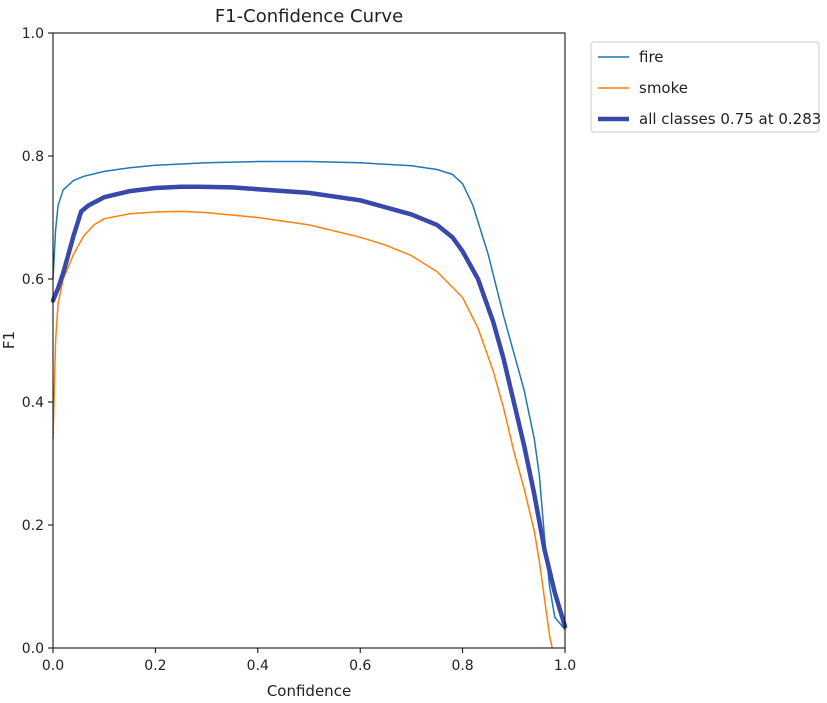 The height and width of the screenshot is (703, 827). I want to click on x-tick-label: 0.8, so click(462, 666).